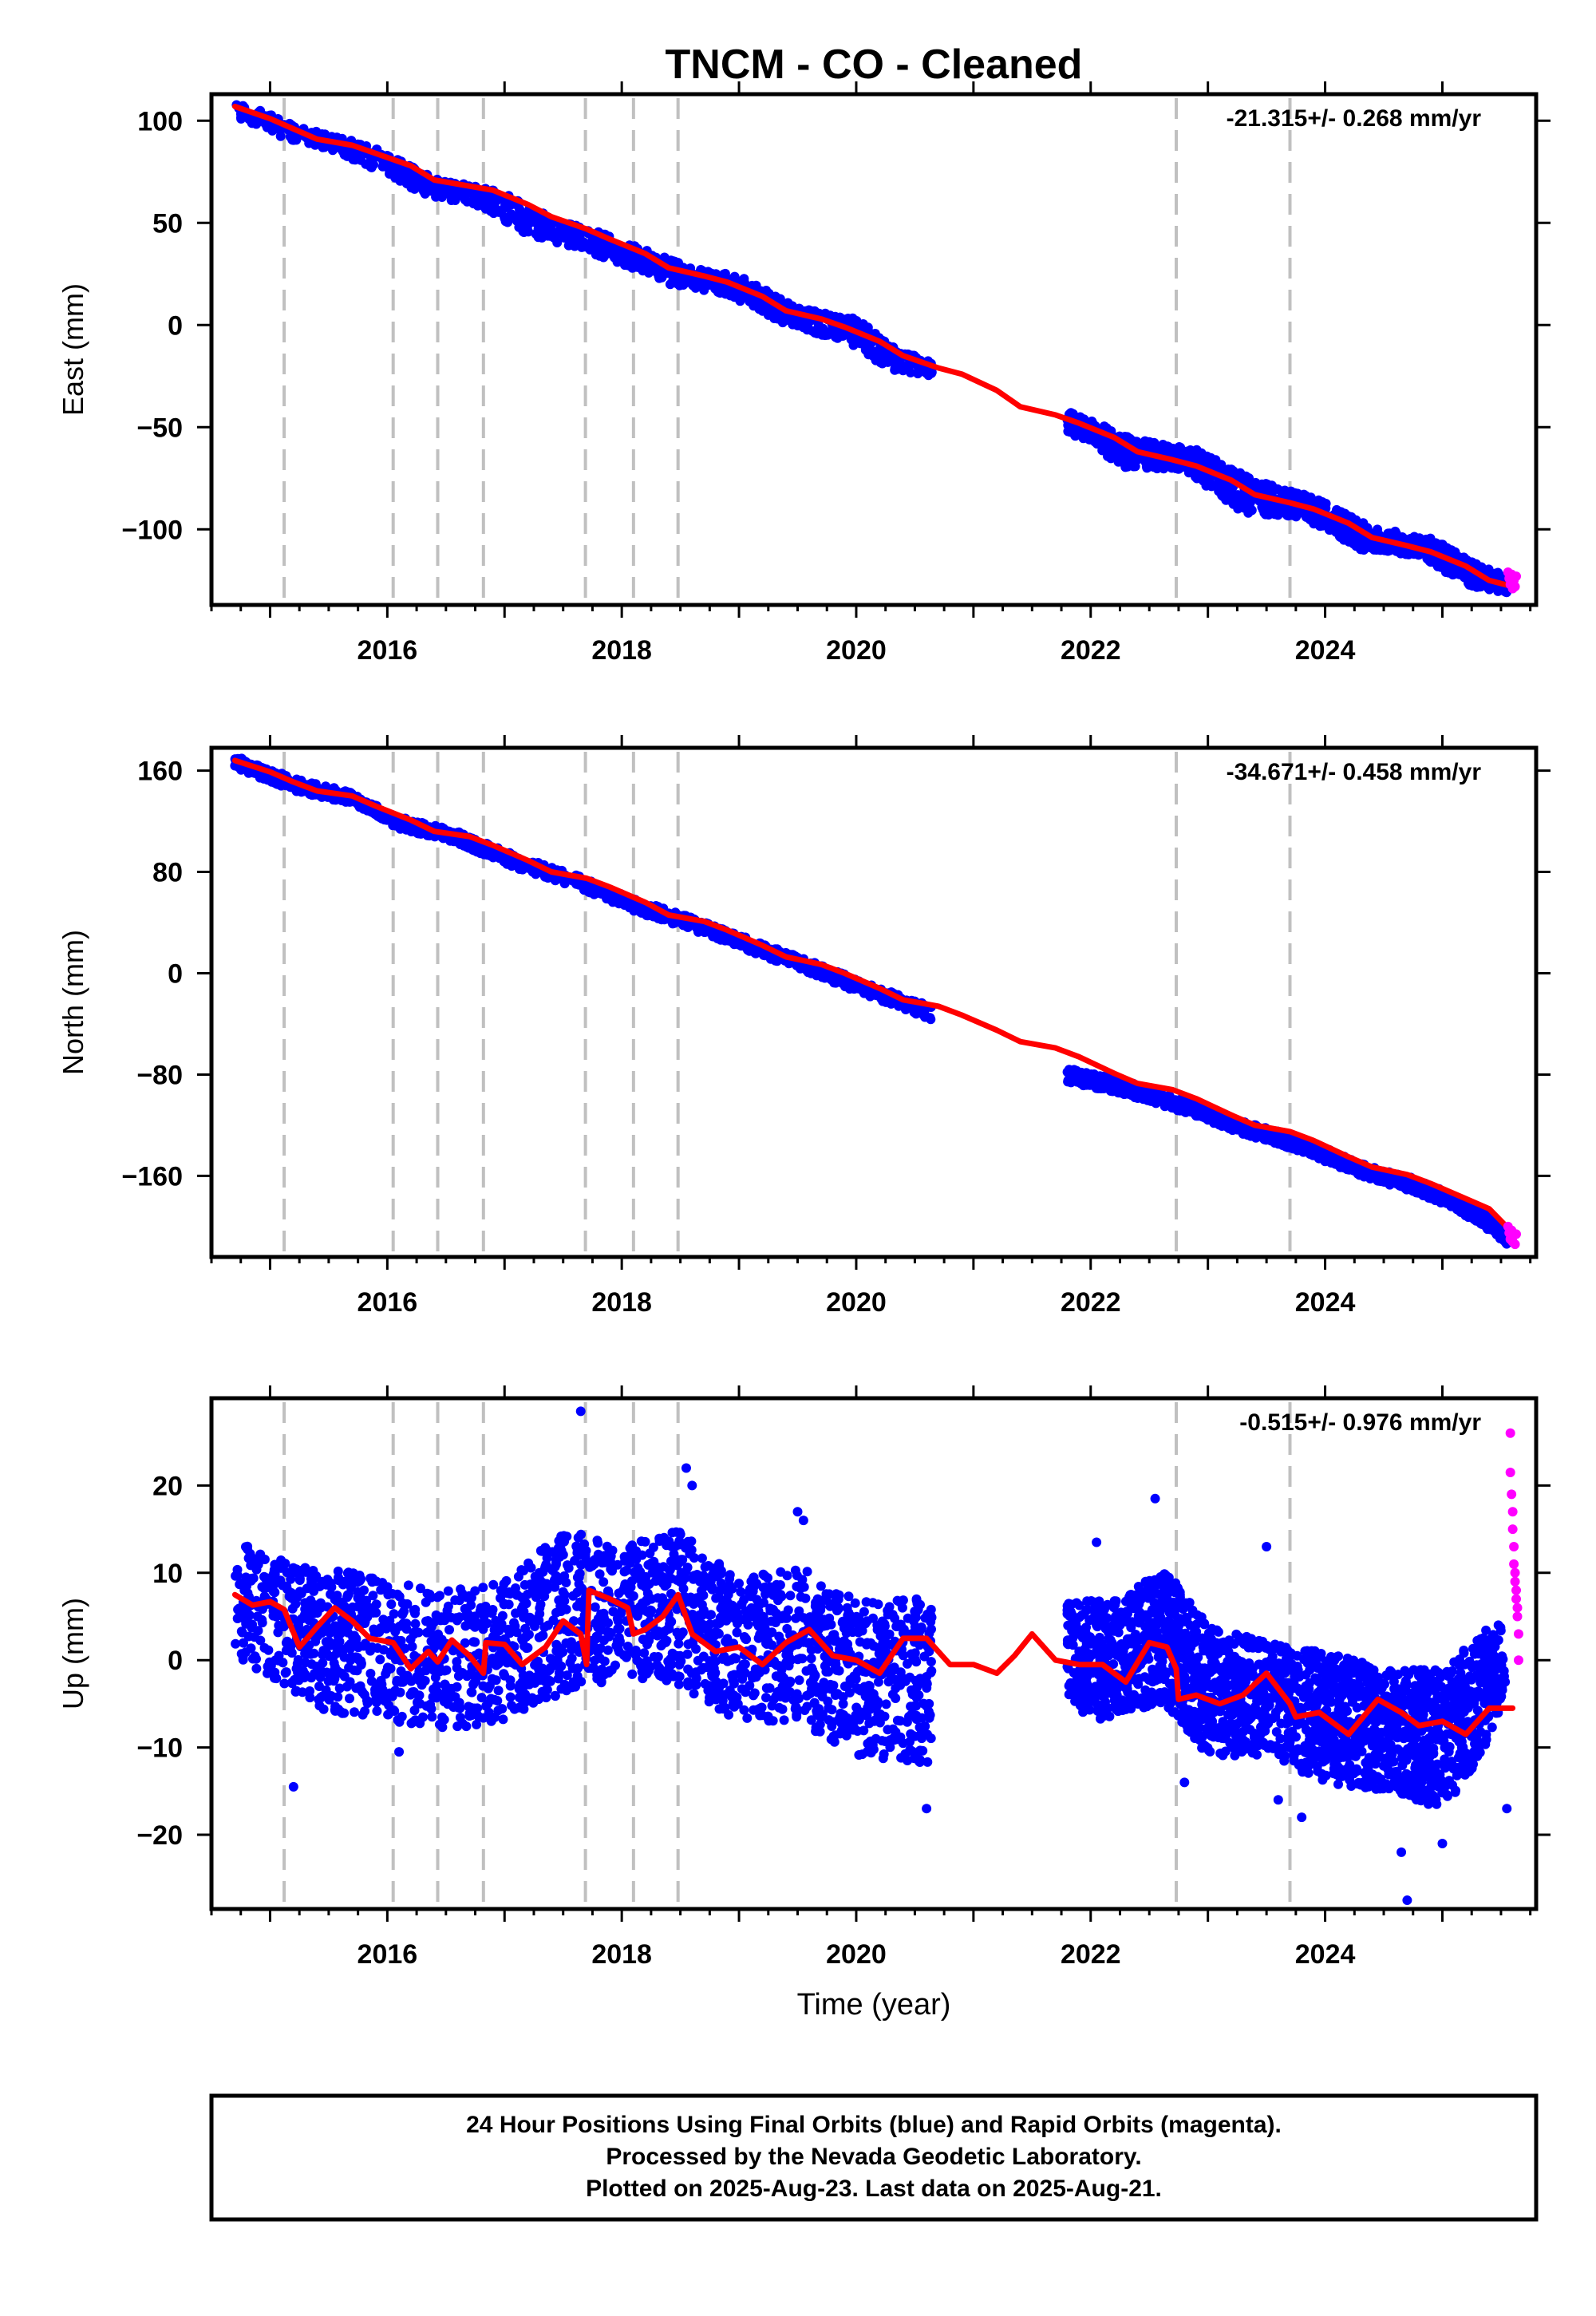 The height and width of the screenshot is (2316, 1596). I want to click on x-tick-label: 2022, so click(1091, 650).